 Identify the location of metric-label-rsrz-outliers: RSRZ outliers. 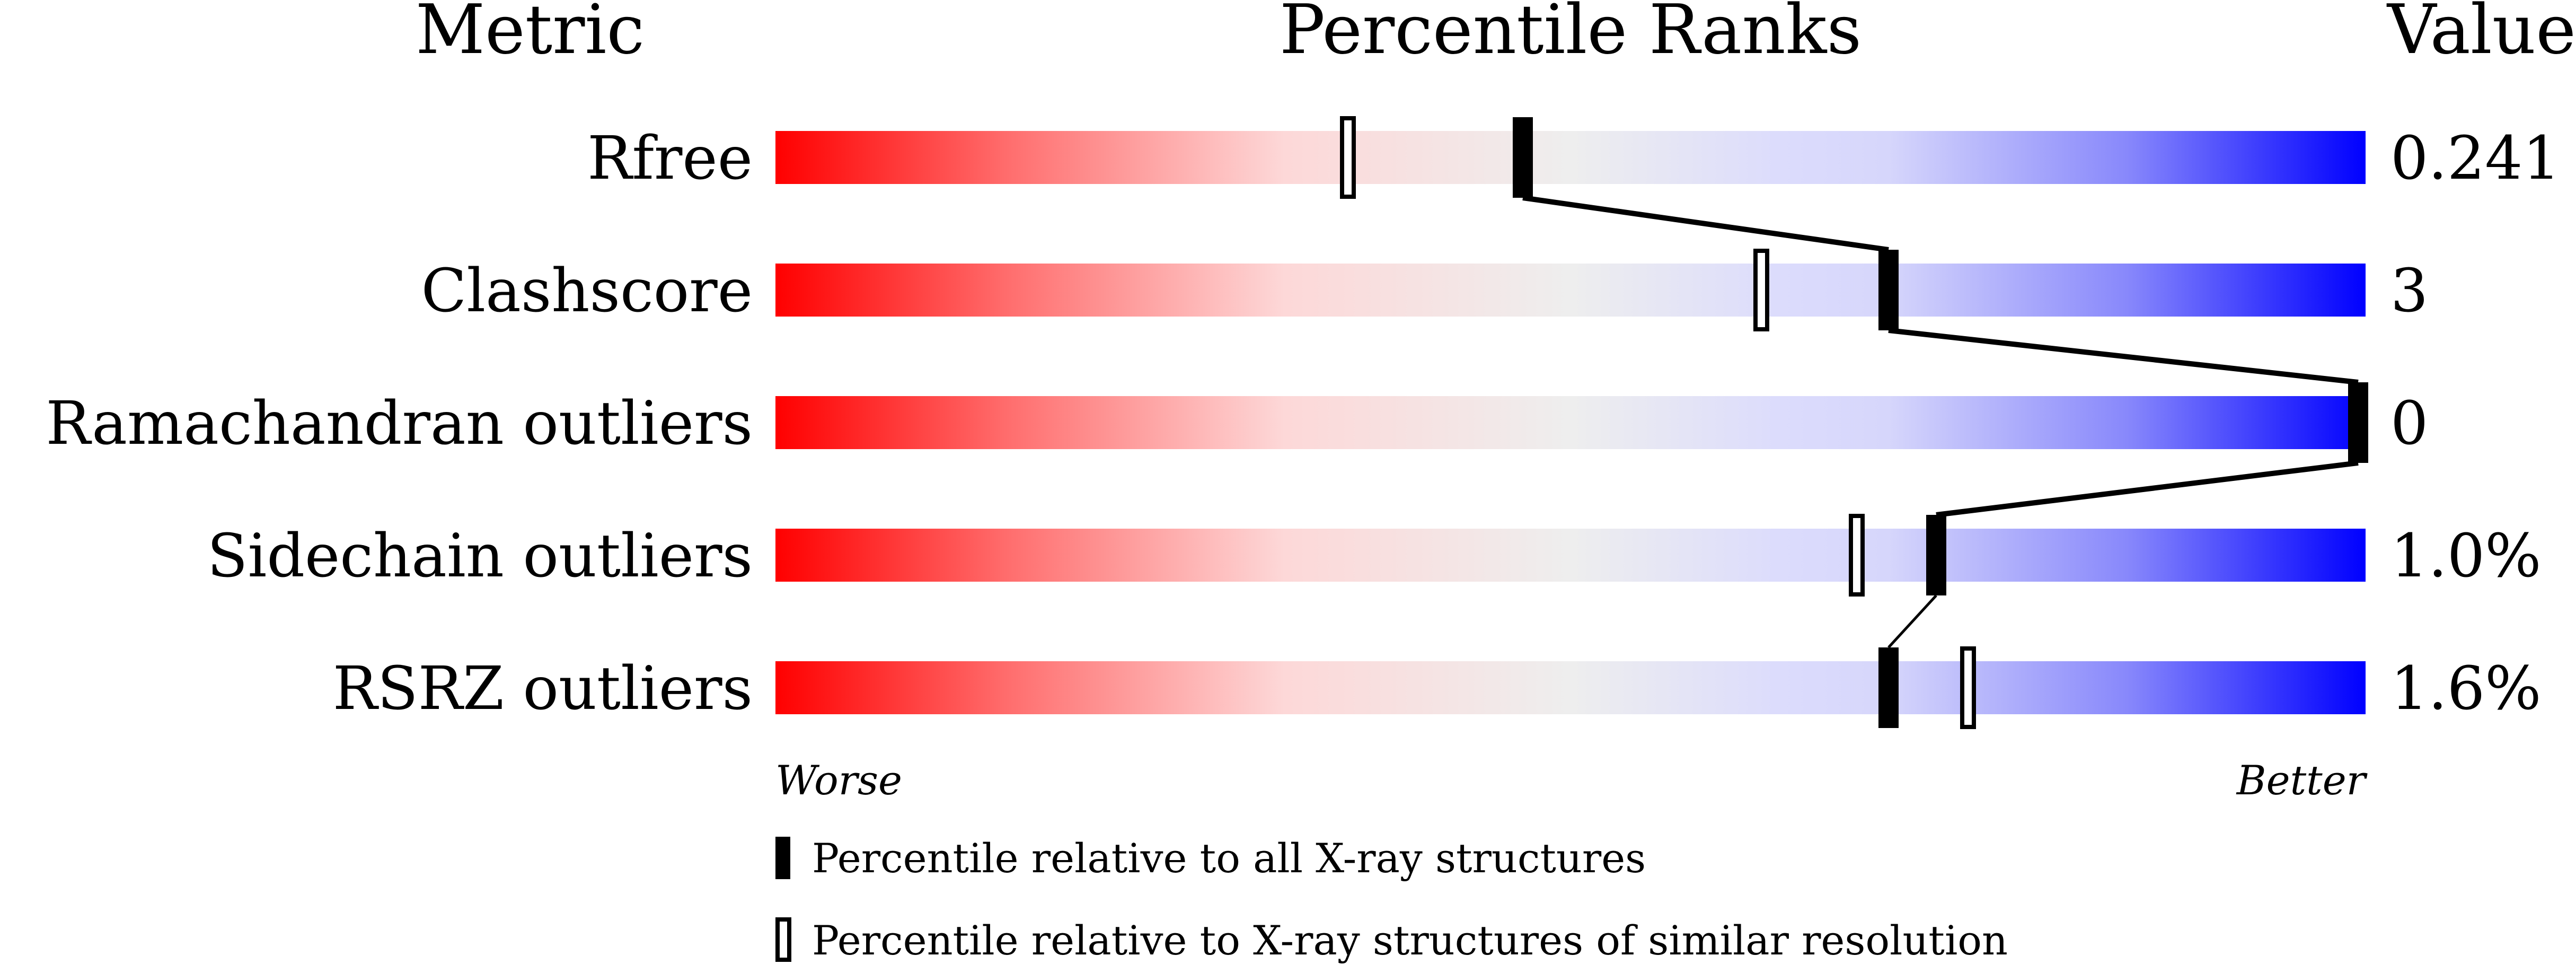
(543, 688).